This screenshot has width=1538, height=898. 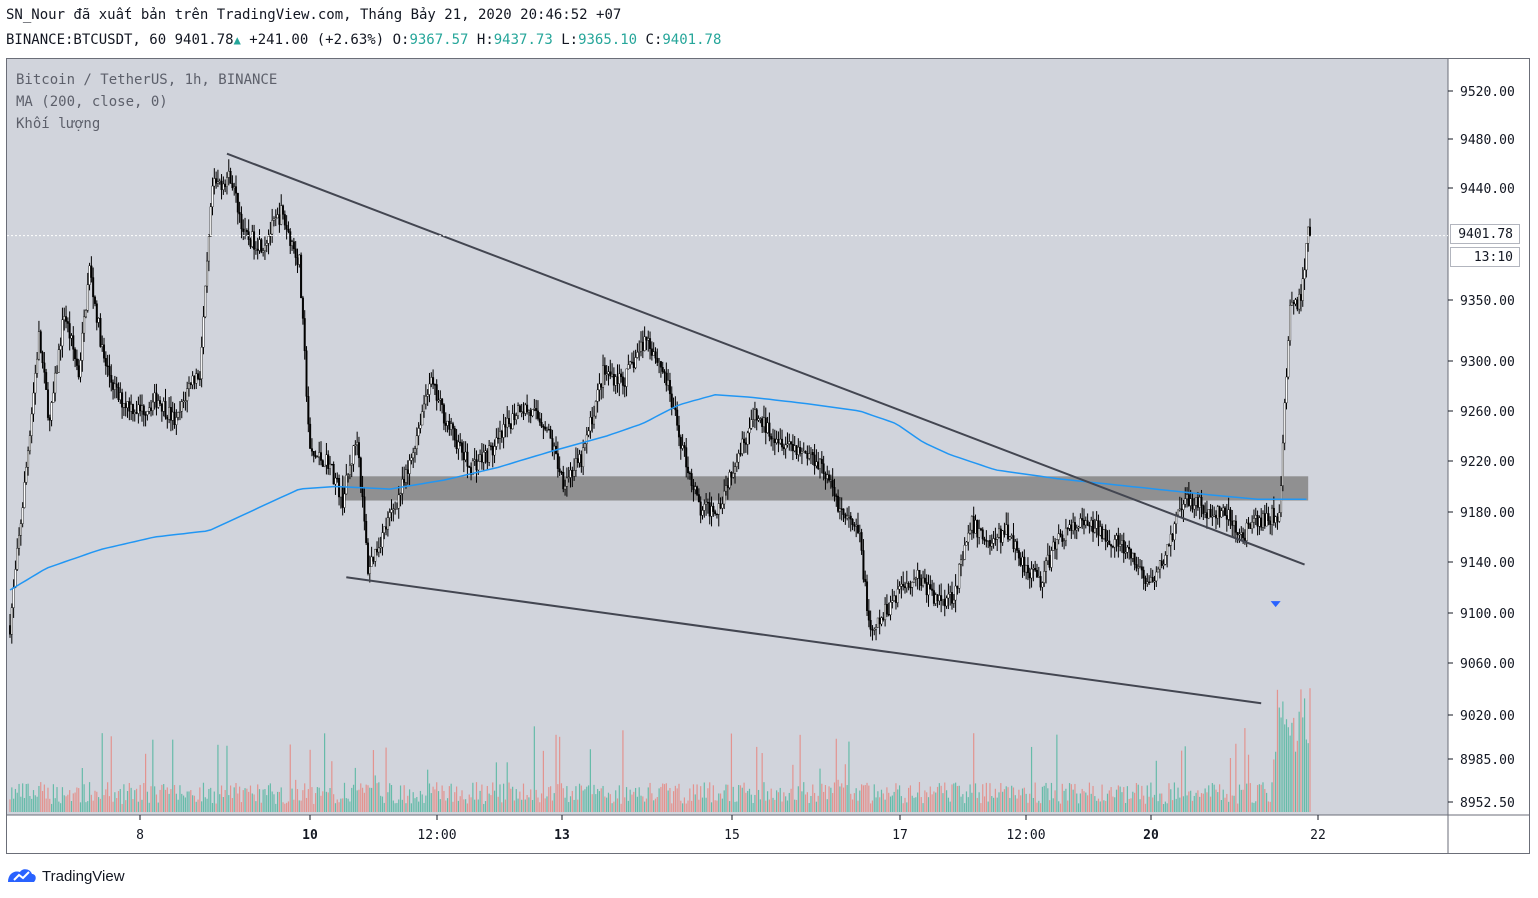 I want to click on time-tick-label: 17, so click(x=900, y=835).